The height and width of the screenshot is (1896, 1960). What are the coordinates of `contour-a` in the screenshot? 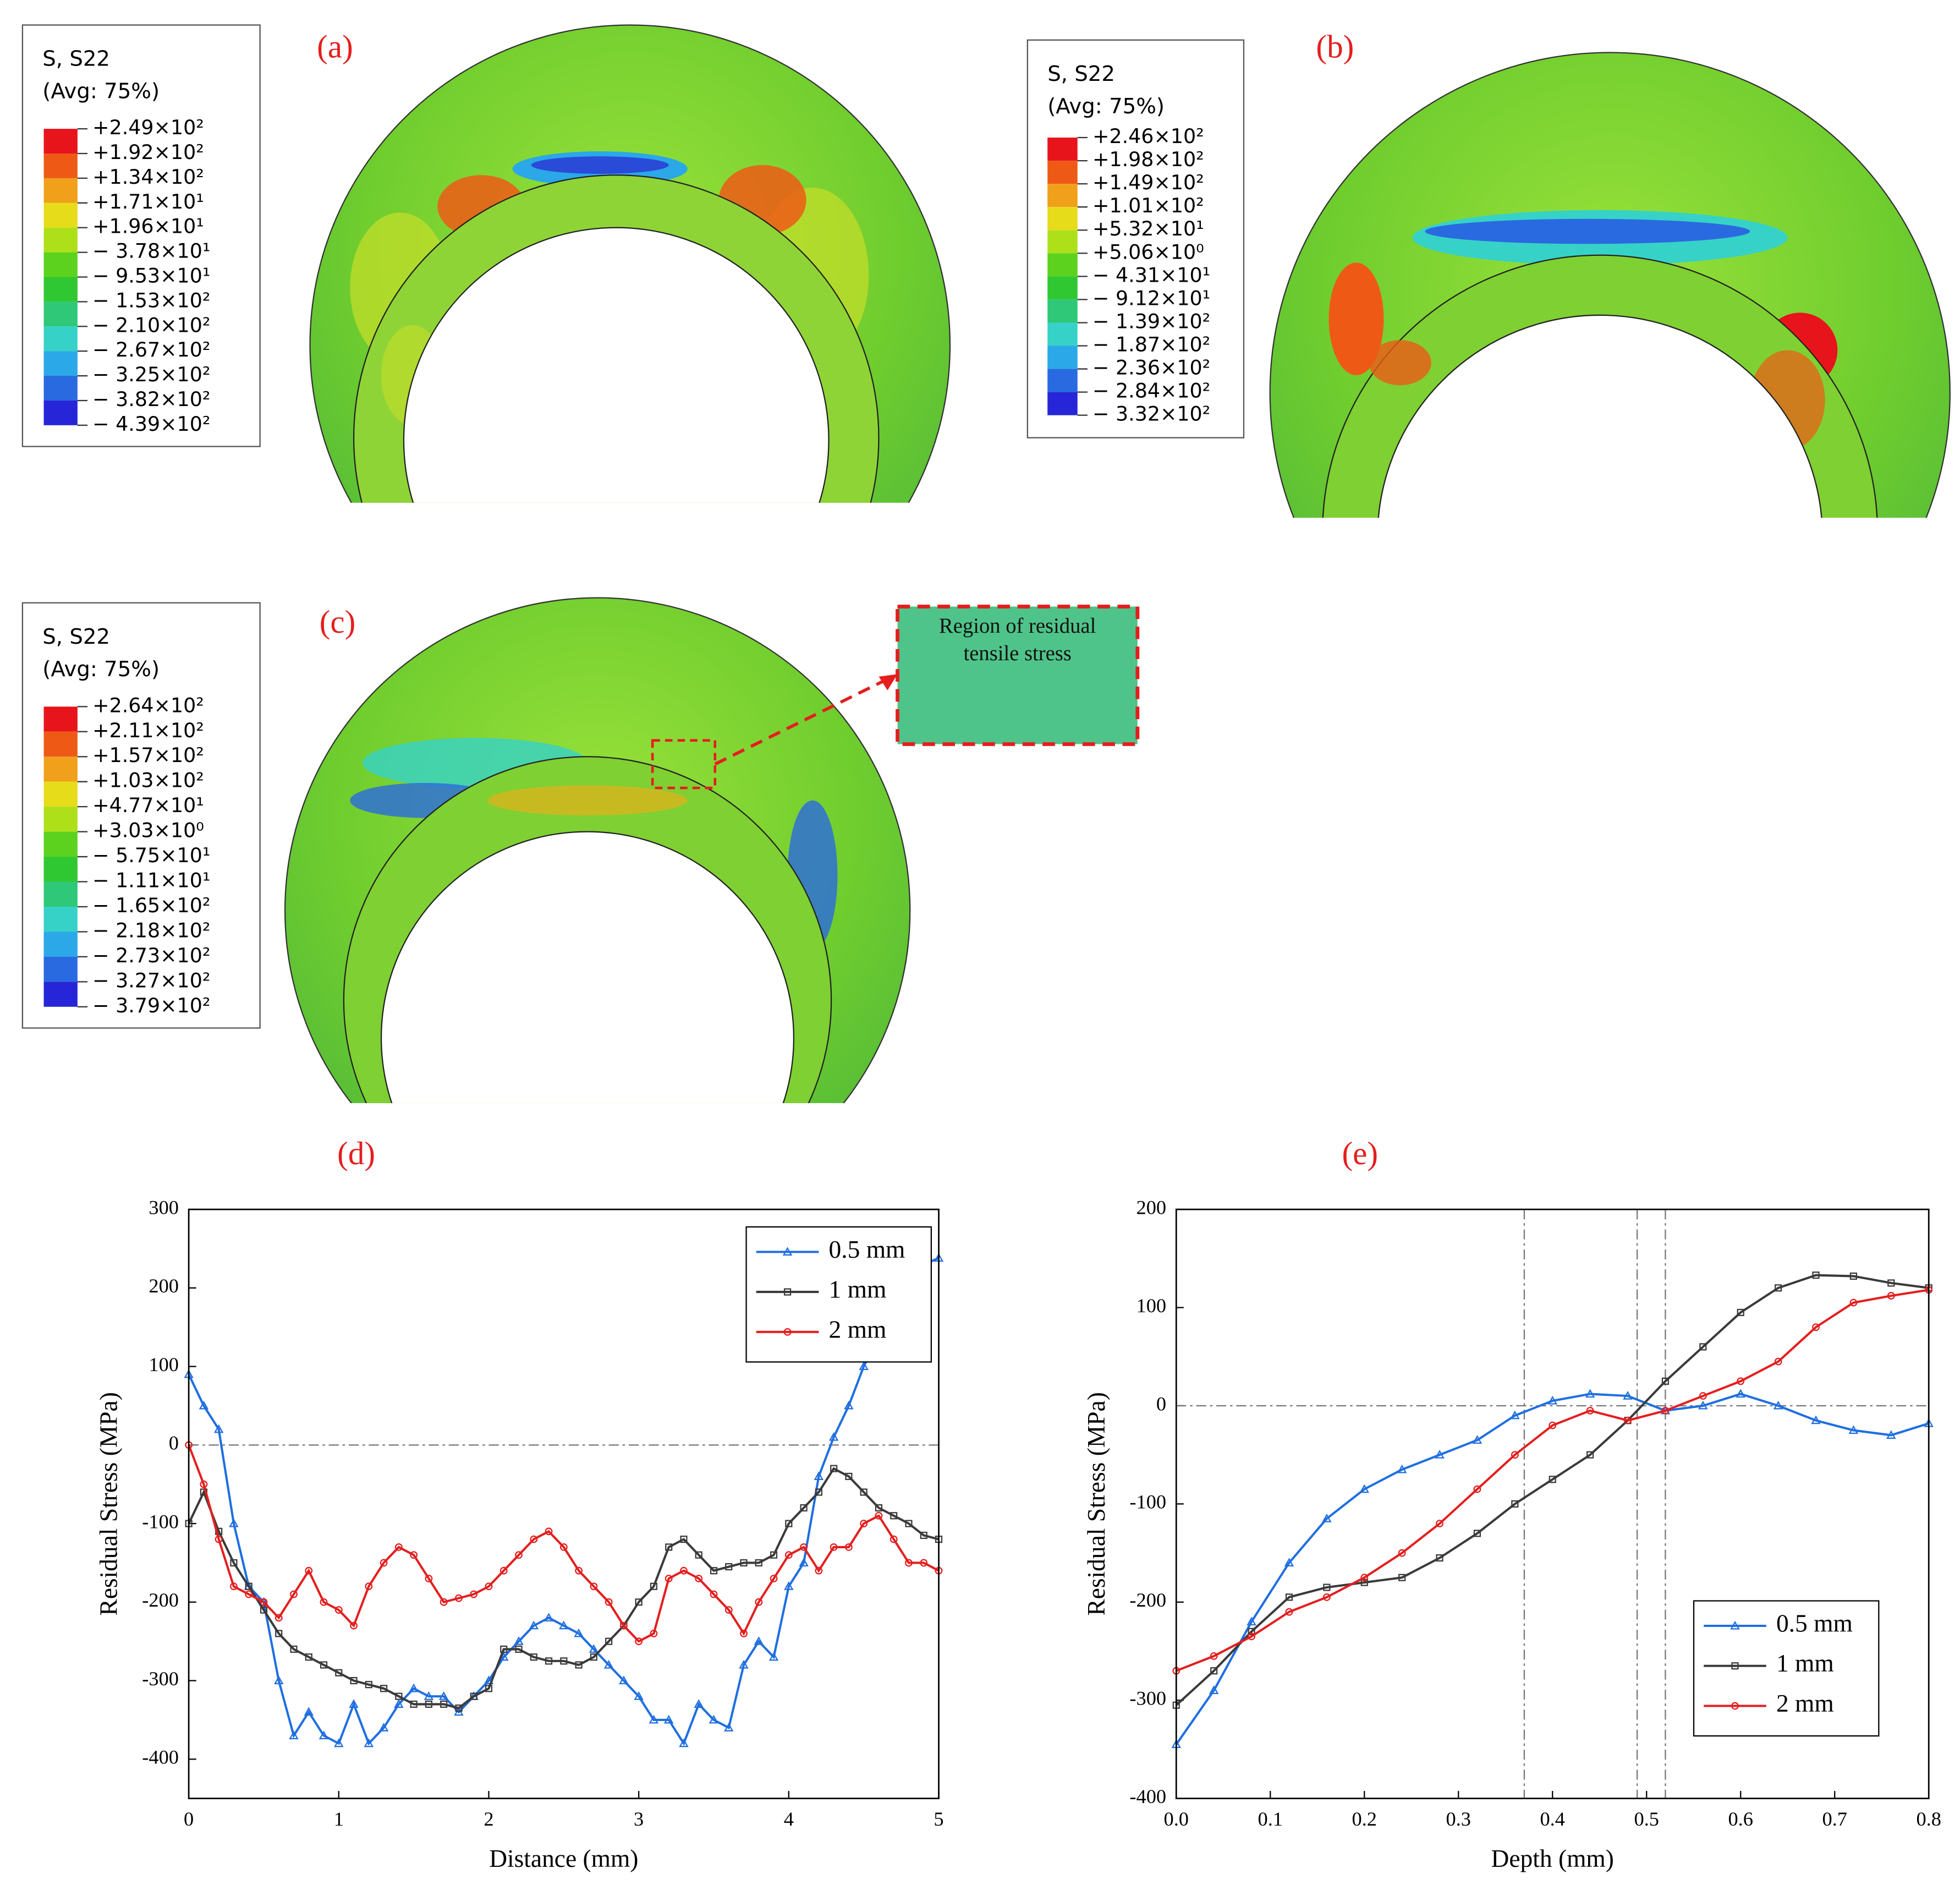 It's located at (630, 263).